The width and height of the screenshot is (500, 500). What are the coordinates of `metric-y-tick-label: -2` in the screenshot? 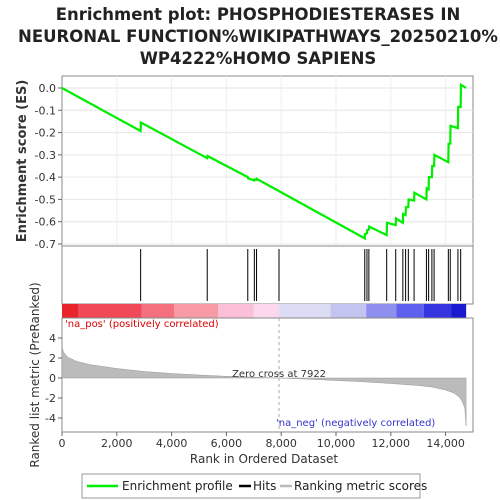 It's located at (50, 398).